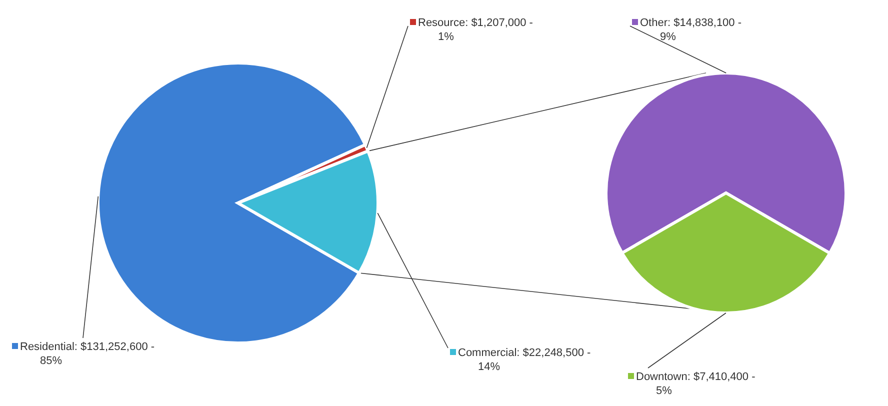  What do you see at coordinates (691, 30) in the screenshot?
I see `legend-label: Other: $14,838,100 - 9%` at bounding box center [691, 30].